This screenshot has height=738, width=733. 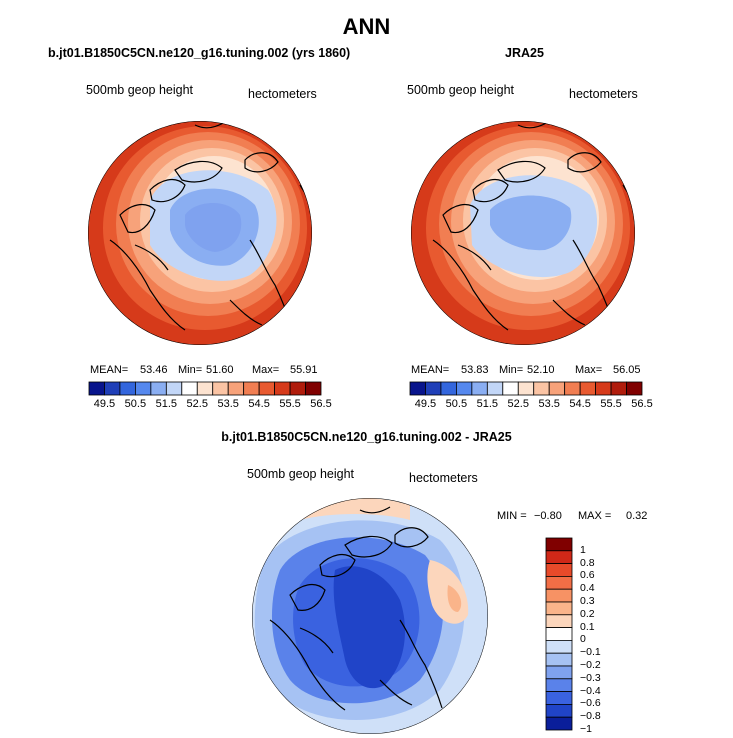 I want to click on colorbar-1-tick-label: 54.5, so click(x=259, y=404).